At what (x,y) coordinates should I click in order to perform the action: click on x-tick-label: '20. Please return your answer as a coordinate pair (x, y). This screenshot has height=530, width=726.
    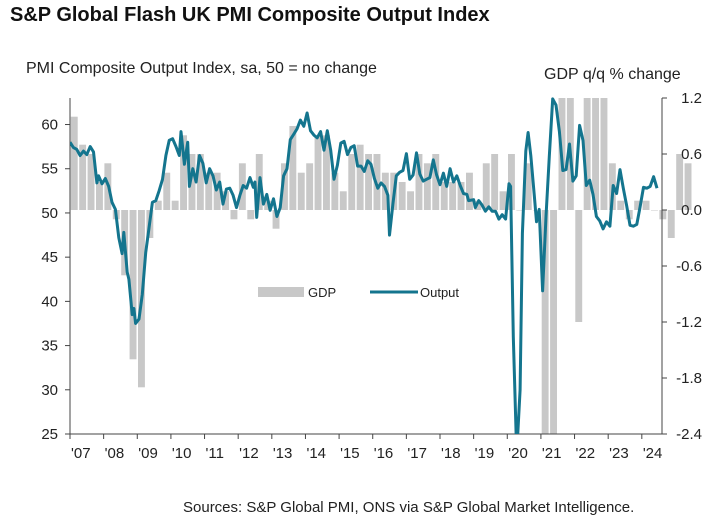
    Looking at the image, I should click on (518, 453).